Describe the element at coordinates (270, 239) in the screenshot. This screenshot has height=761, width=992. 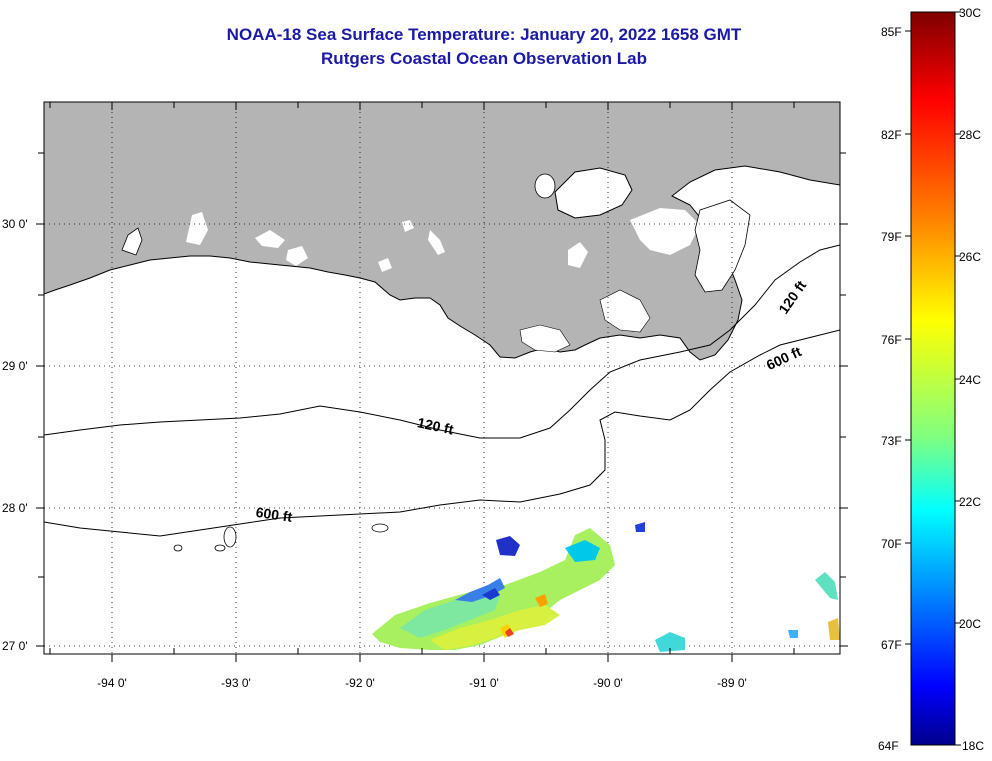
I see `lake-white` at that location.